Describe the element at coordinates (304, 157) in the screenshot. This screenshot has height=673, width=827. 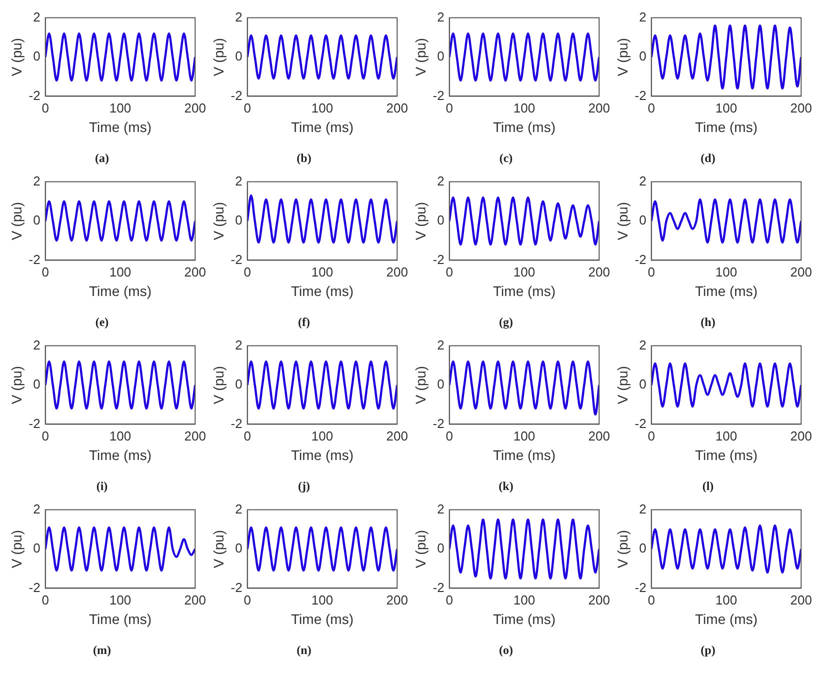
I see `text: (b)` at that location.